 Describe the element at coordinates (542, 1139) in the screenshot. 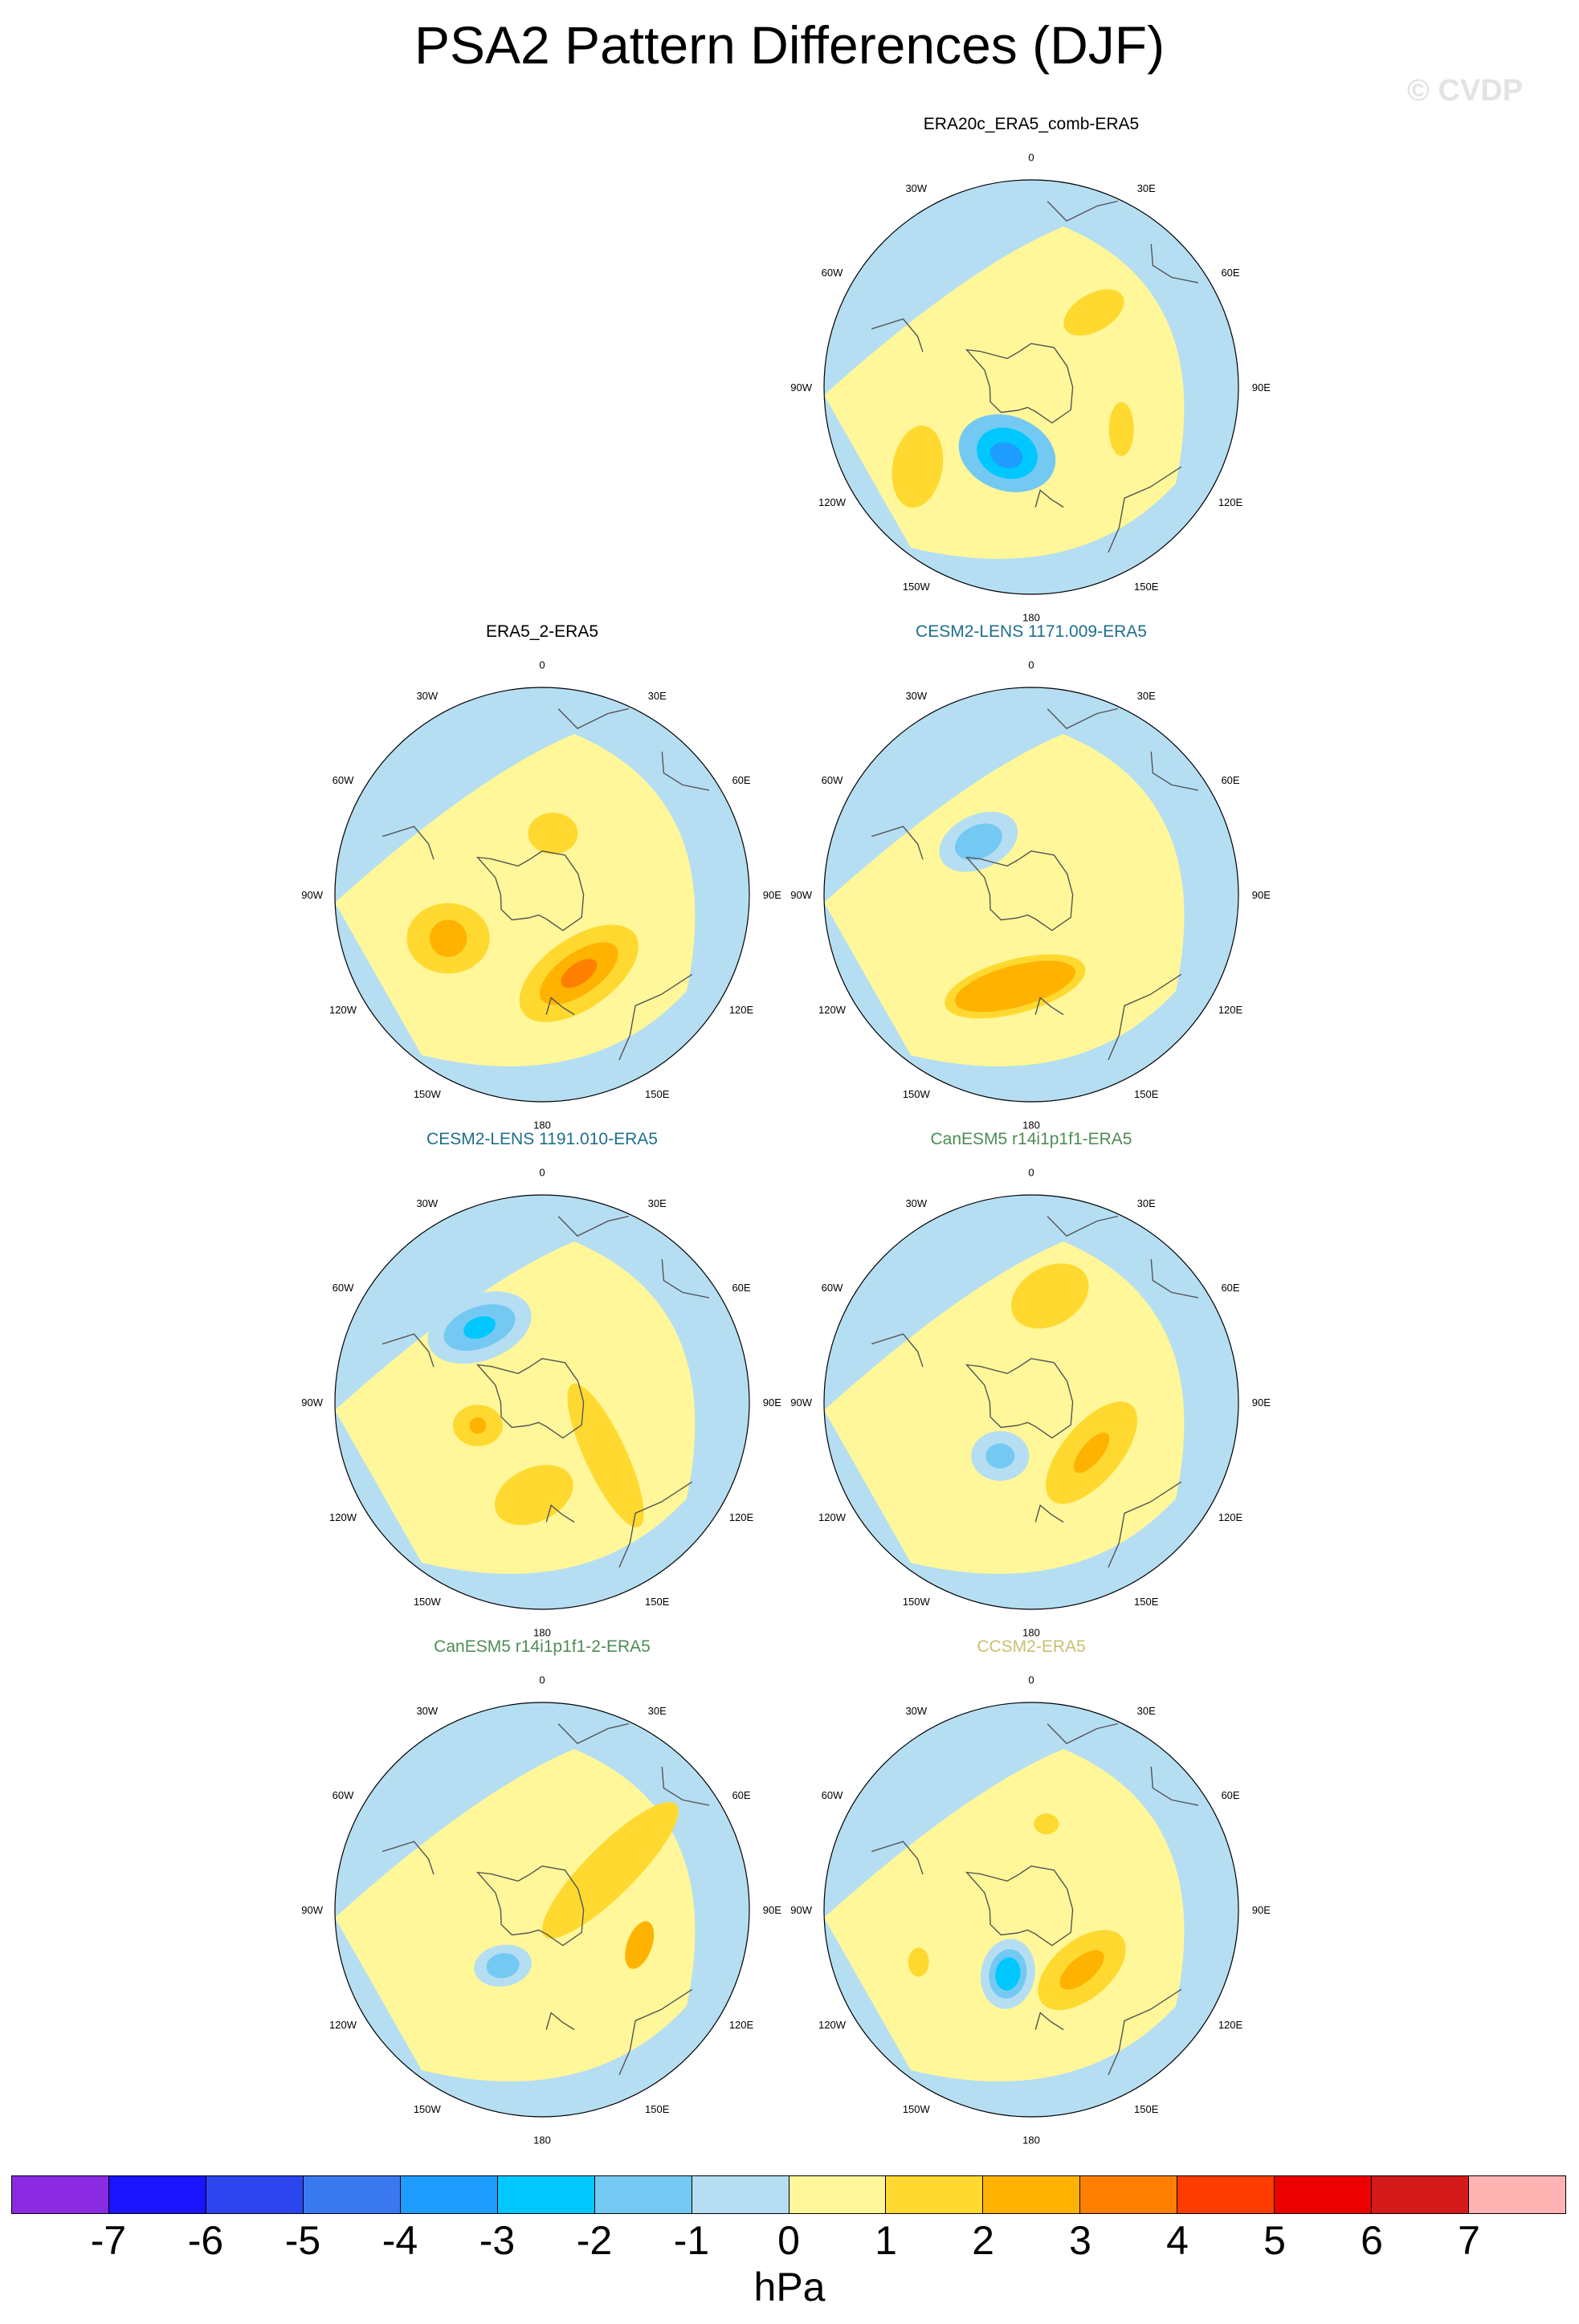

I see `panel-title: CESM2-LENS 1191.010-ERA5` at that location.